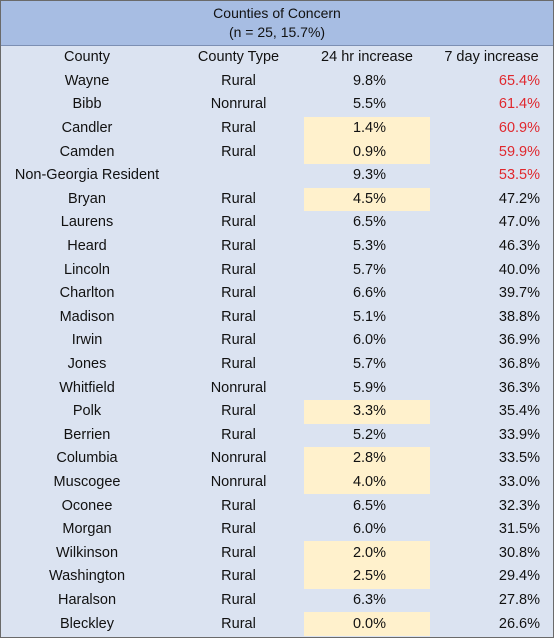 The height and width of the screenshot is (638, 554). What do you see at coordinates (519, 128) in the screenshot?
I see `week-increase-cell: 60.9%` at bounding box center [519, 128].